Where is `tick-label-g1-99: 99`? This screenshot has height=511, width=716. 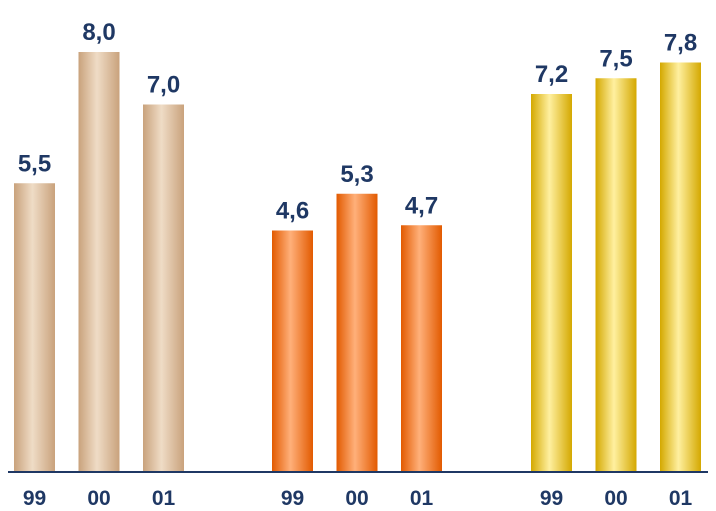
tick-label-g1-99: 99 is located at coordinates (34, 498).